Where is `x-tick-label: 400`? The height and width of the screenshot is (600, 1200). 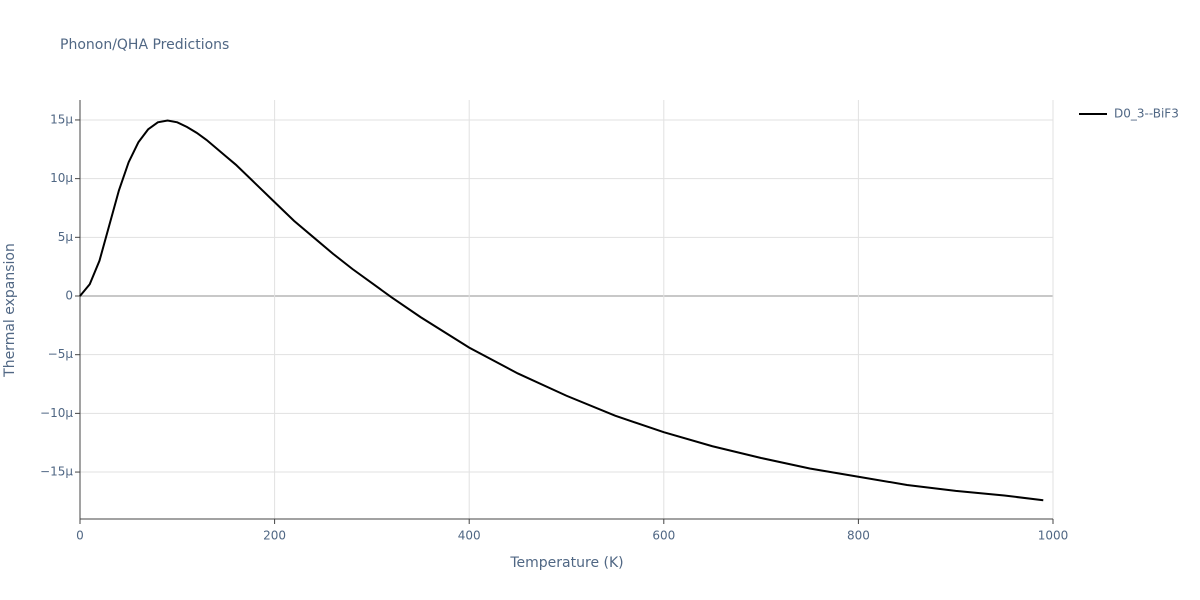 x-tick-label: 400 is located at coordinates (469, 536).